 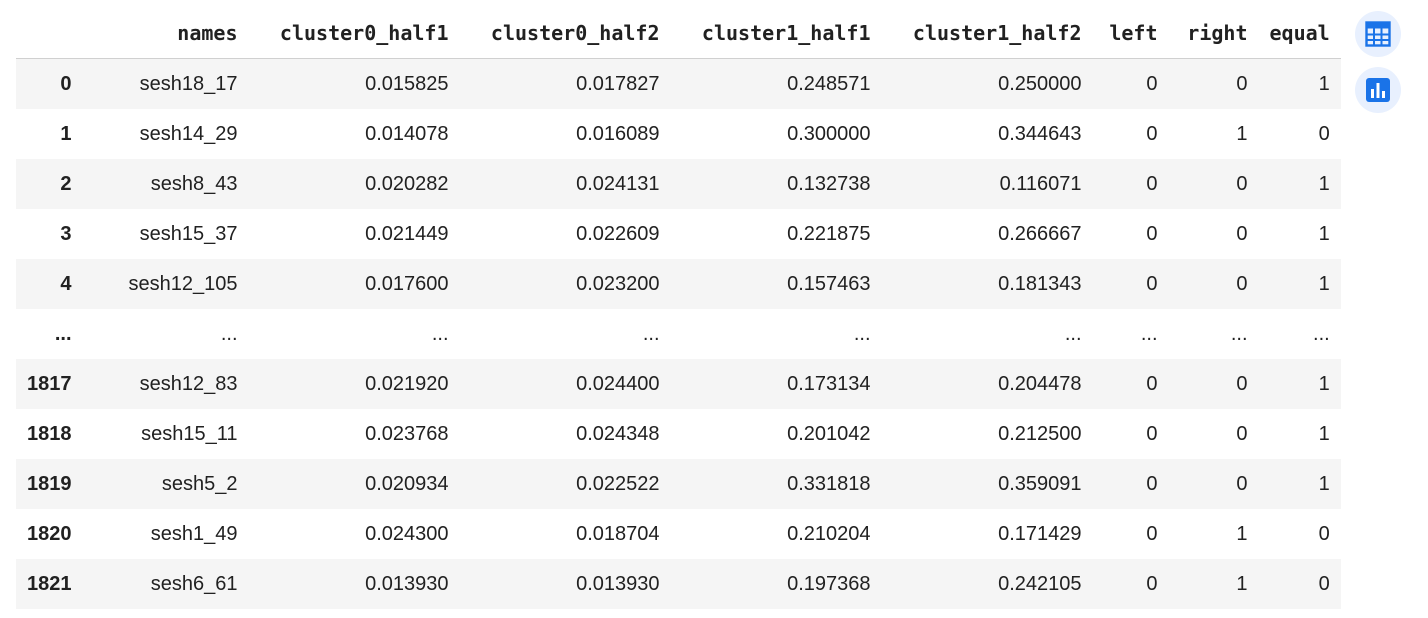 I want to click on cell-cluster1-half2: 0.204478, so click(x=1040, y=383).